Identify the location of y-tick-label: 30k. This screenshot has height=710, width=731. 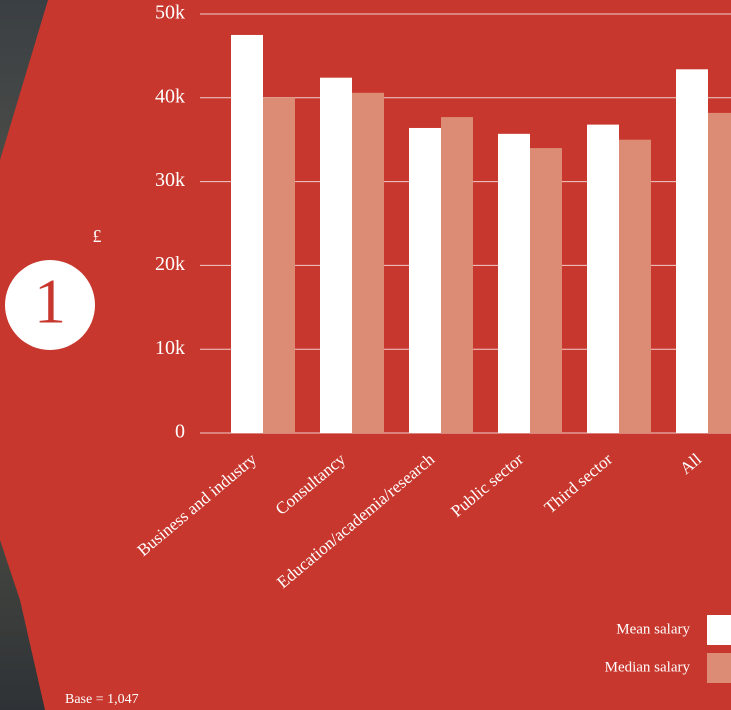
(170, 180).